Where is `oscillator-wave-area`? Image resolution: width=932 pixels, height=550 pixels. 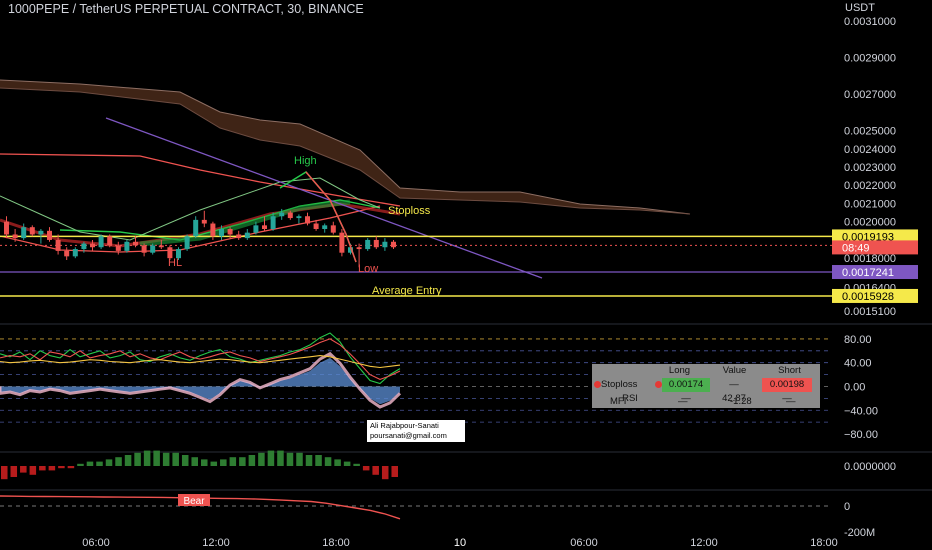
oscillator-wave-area is located at coordinates (200, 381).